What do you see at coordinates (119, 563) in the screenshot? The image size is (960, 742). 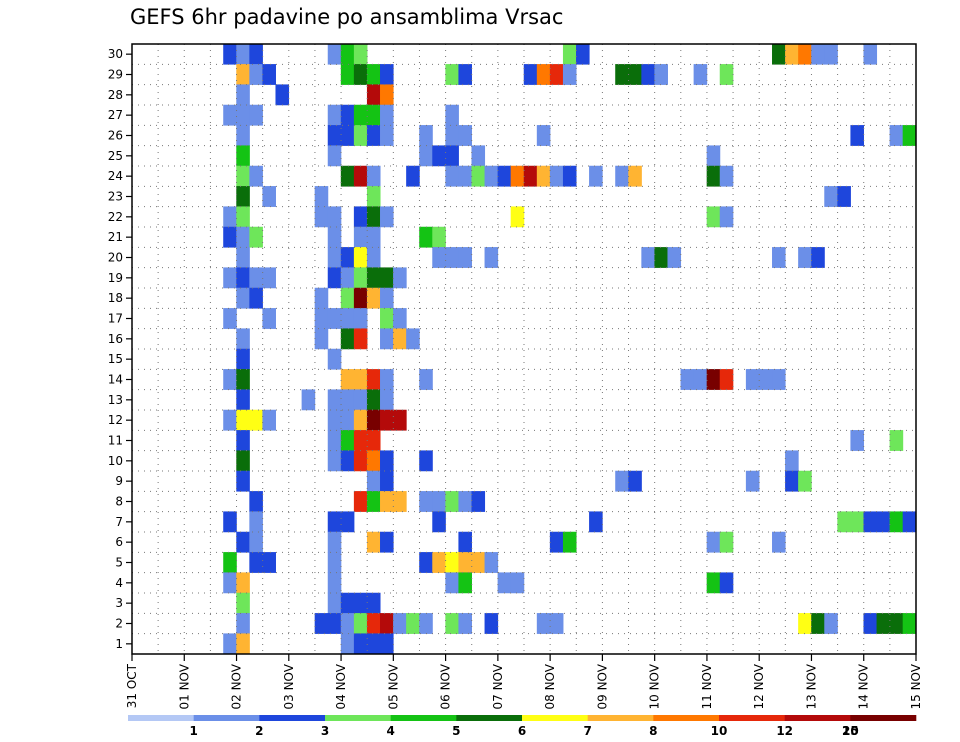 I see `y-tick-label: 5` at bounding box center [119, 563].